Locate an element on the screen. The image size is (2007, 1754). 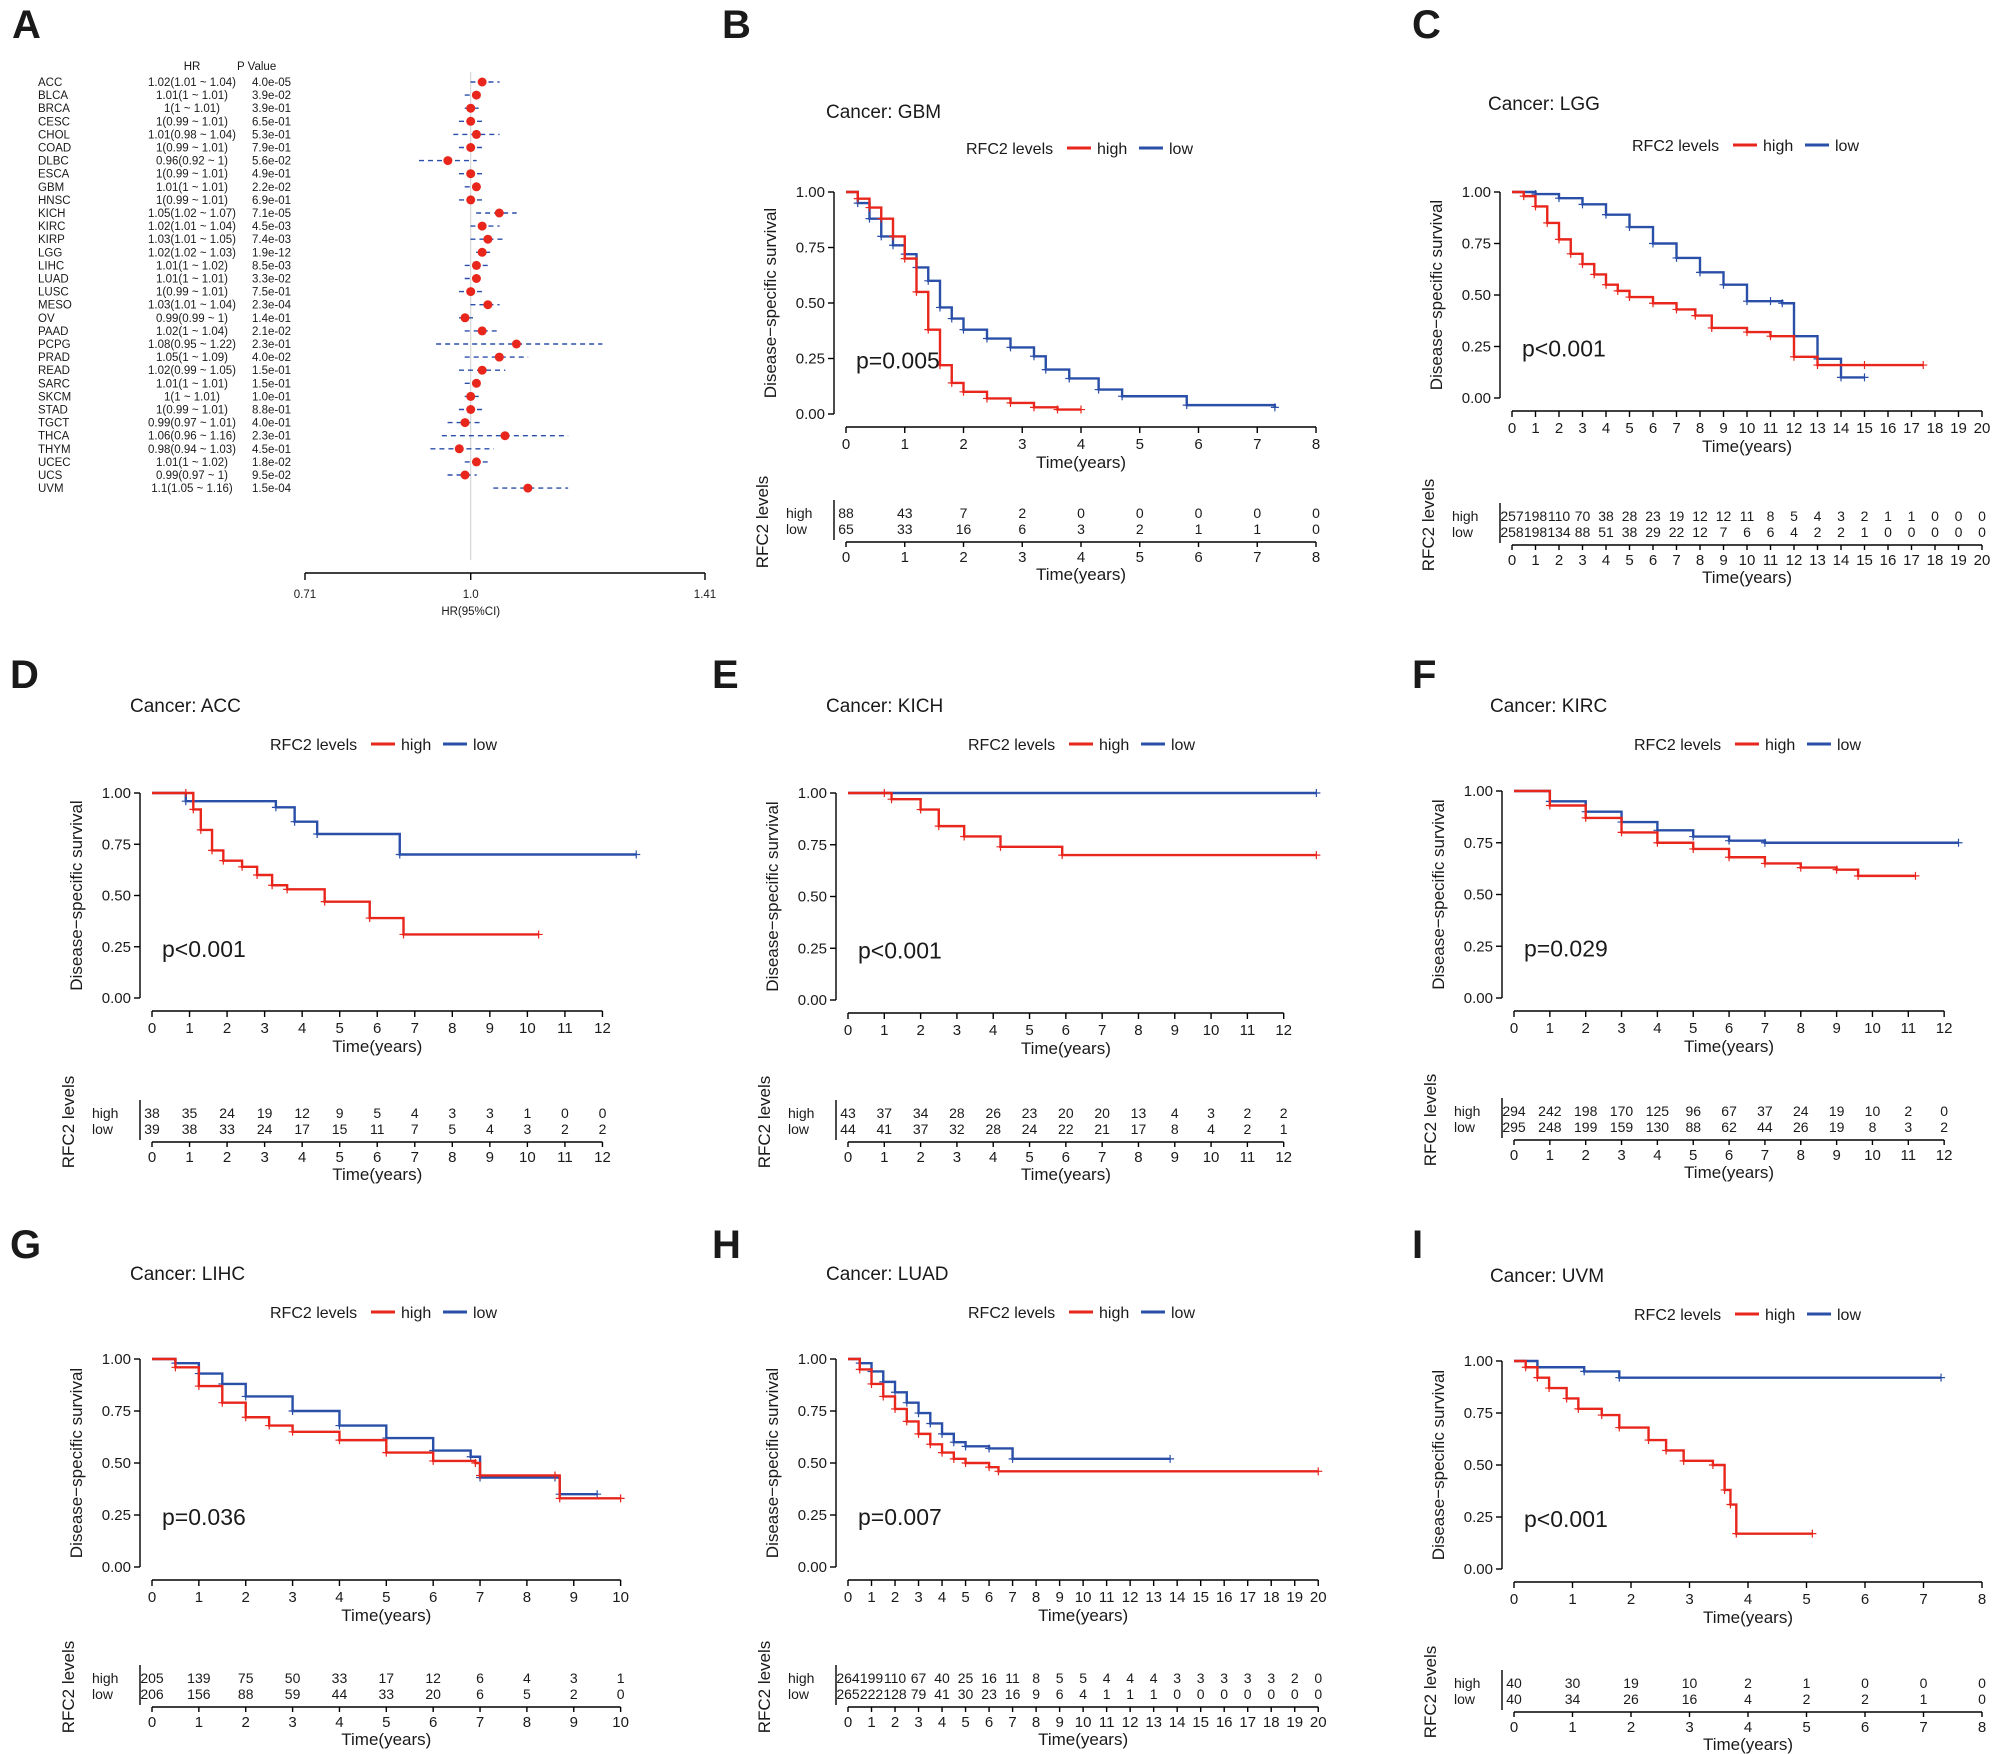
km-risk-high-label: high is located at coordinates (105, 1113).